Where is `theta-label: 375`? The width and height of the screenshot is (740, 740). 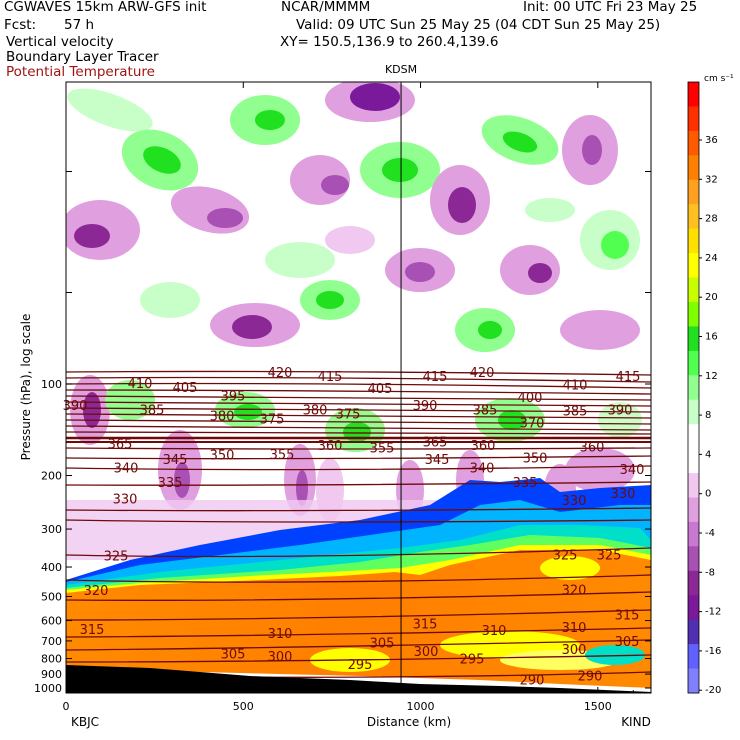
theta-label: 375 is located at coordinates (272, 420).